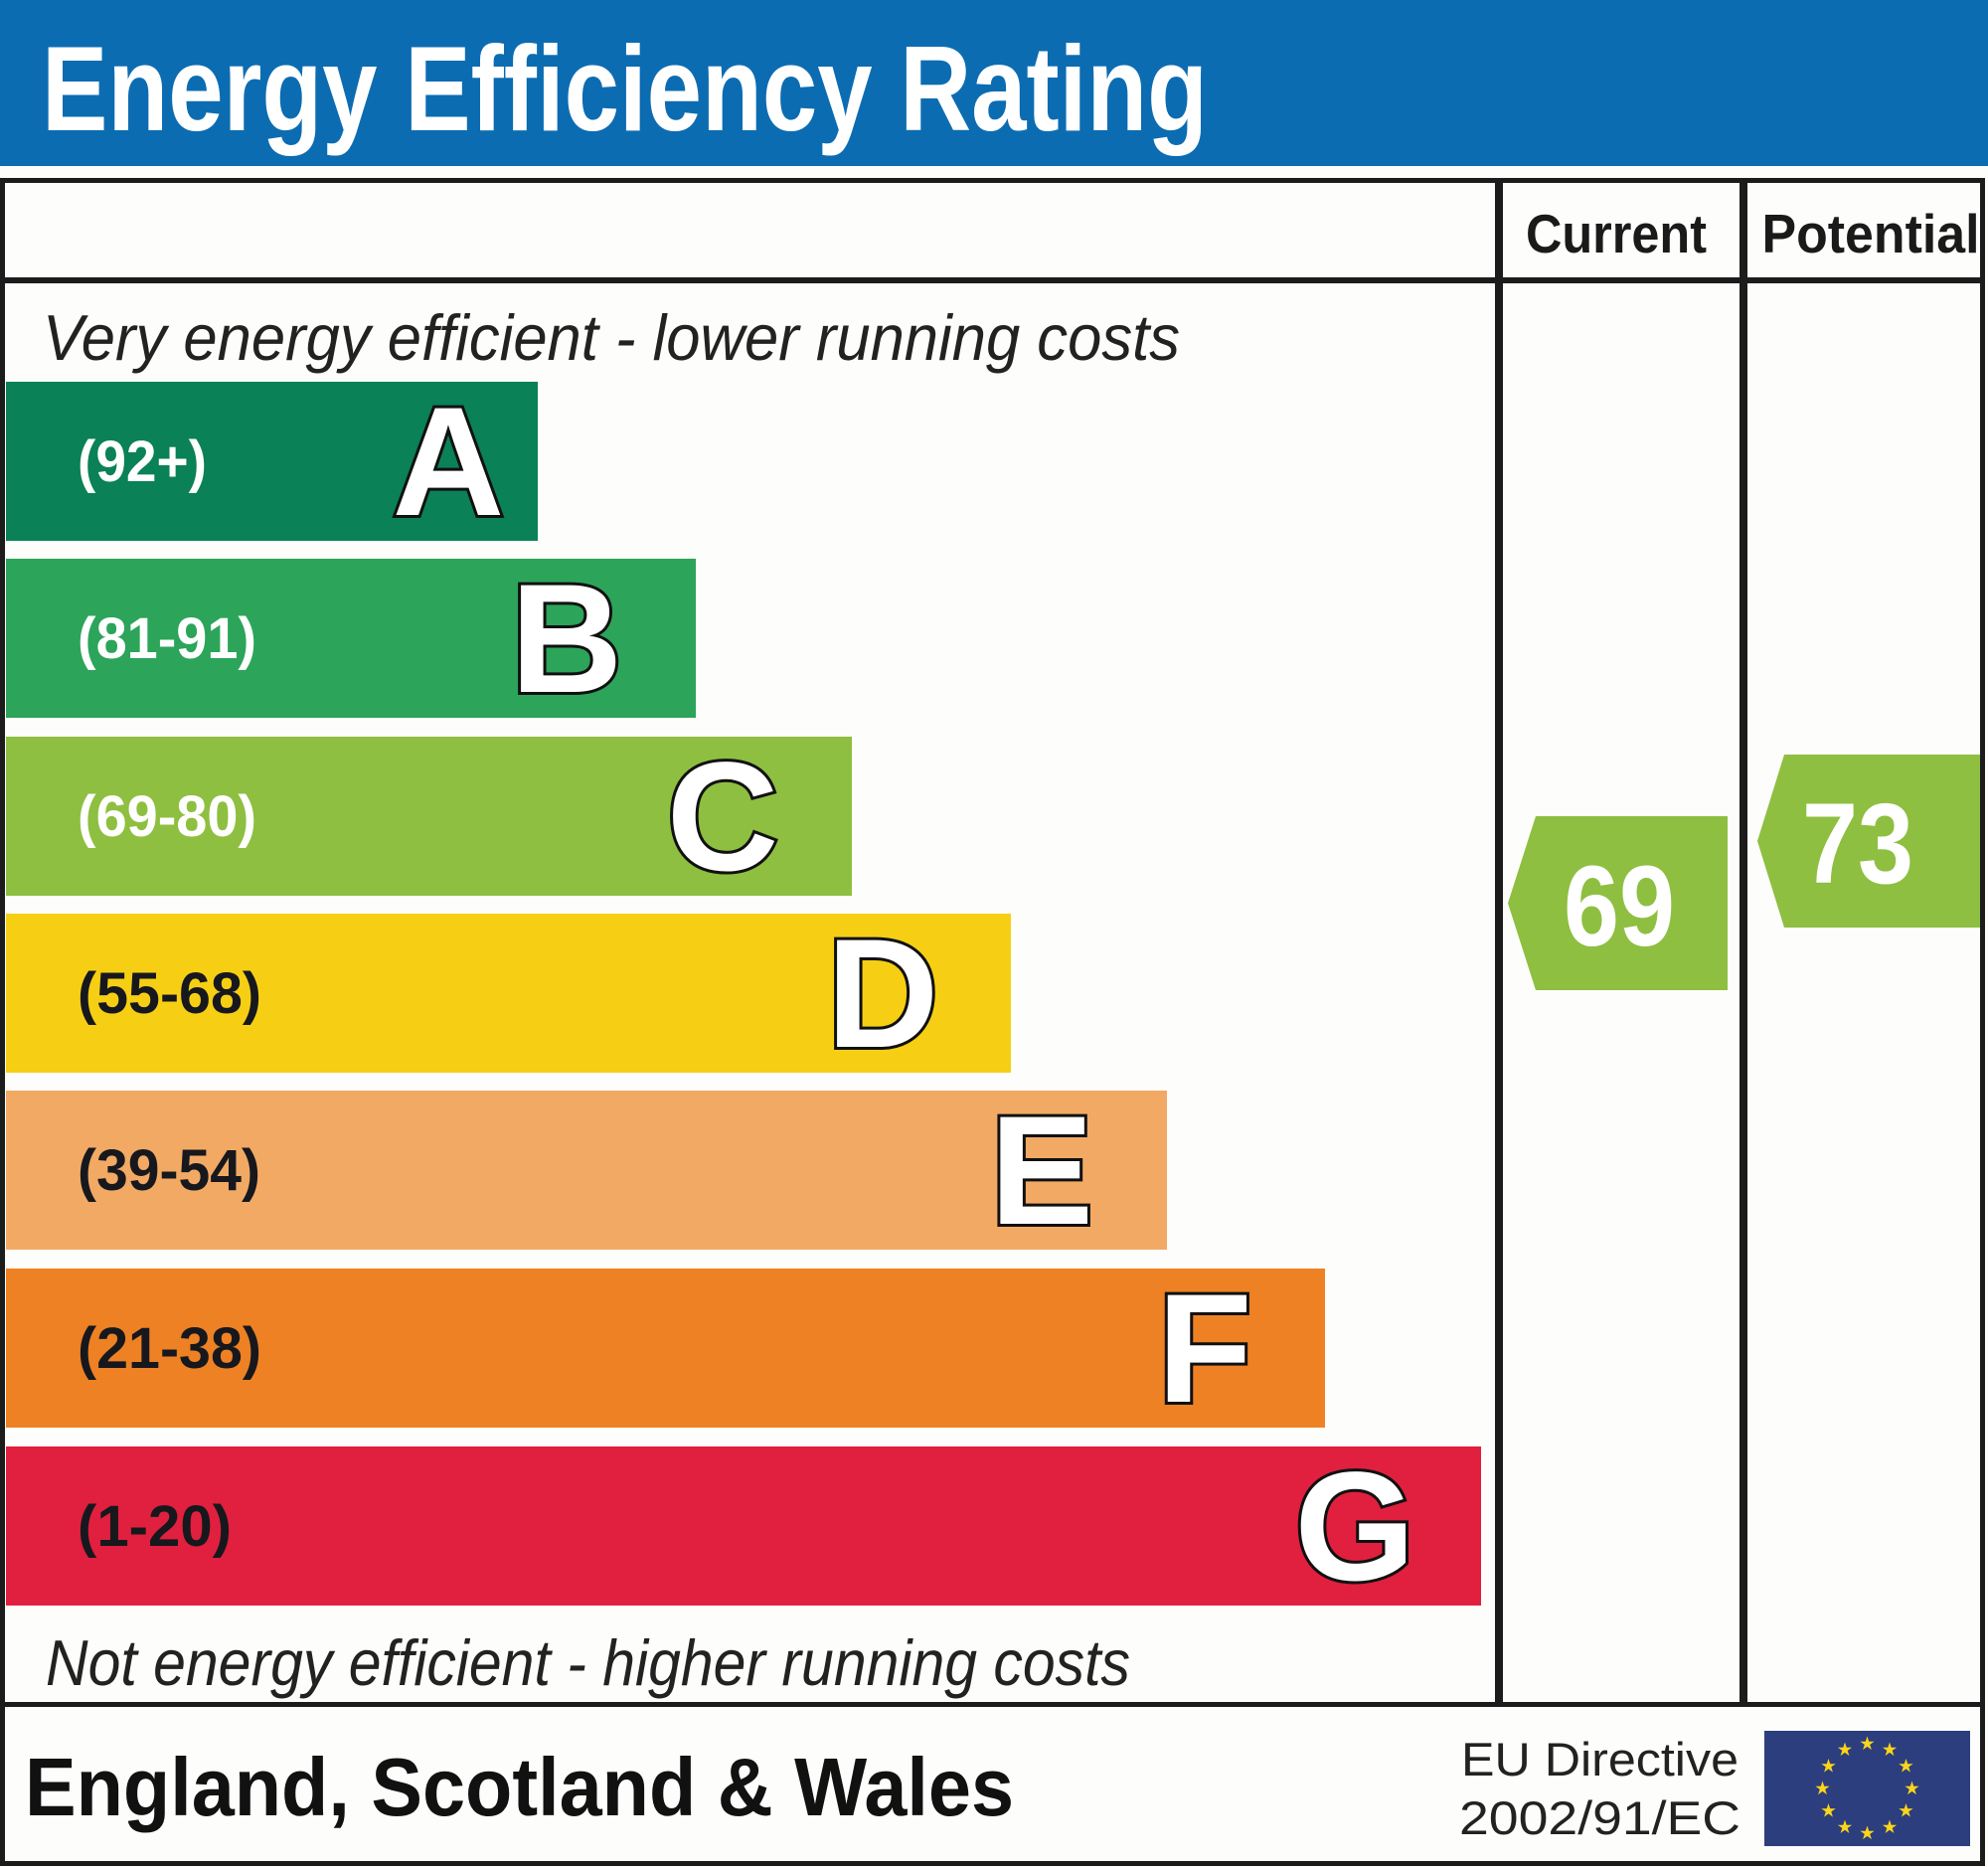 Image resolution: width=1988 pixels, height=1867 pixels. I want to click on svg-text: Current, so click(1616, 233).